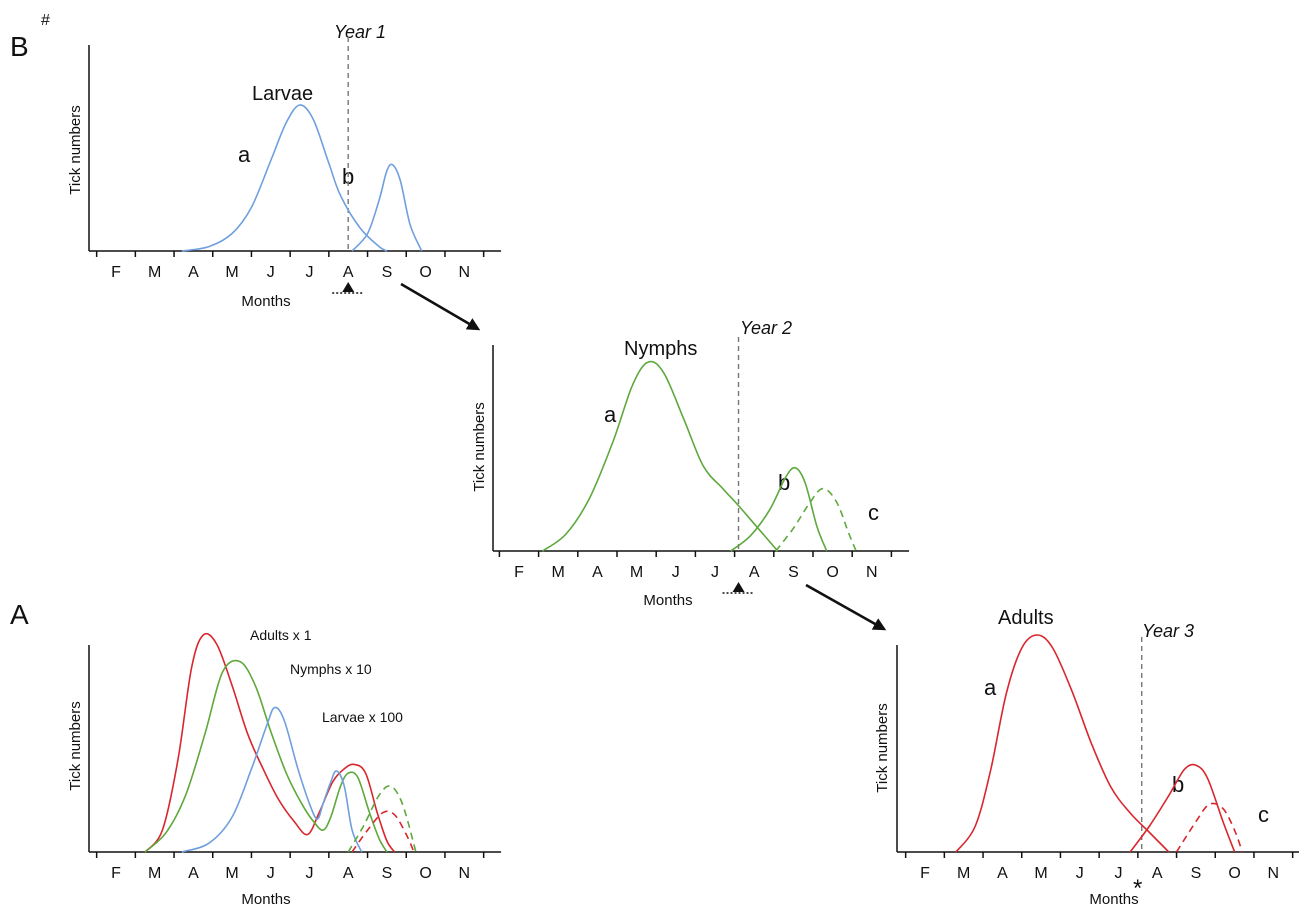 The image size is (1299, 910). Describe the element at coordinates (738, 587) in the screenshot. I see `y2-triangle-marker` at that location.